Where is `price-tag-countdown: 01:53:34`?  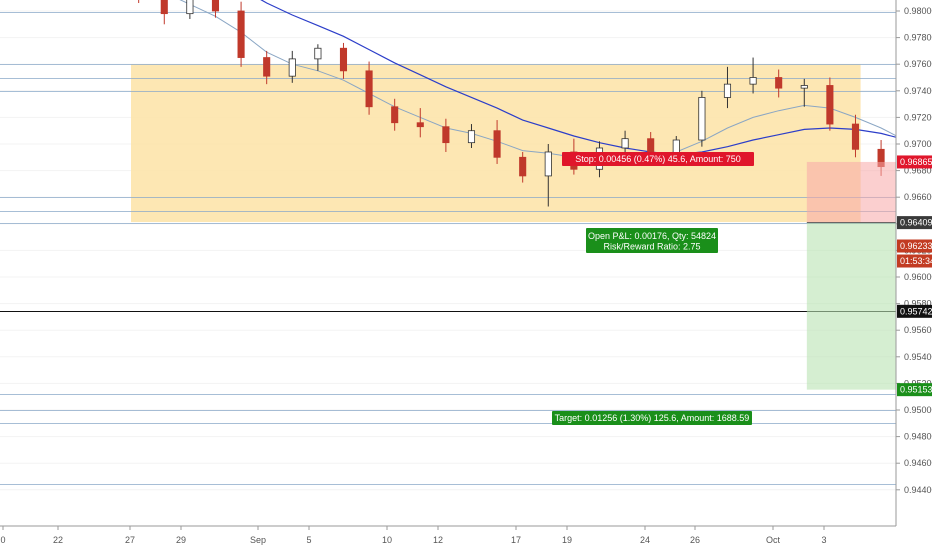
price-tag-countdown: 01:53:34 is located at coordinates (914, 261).